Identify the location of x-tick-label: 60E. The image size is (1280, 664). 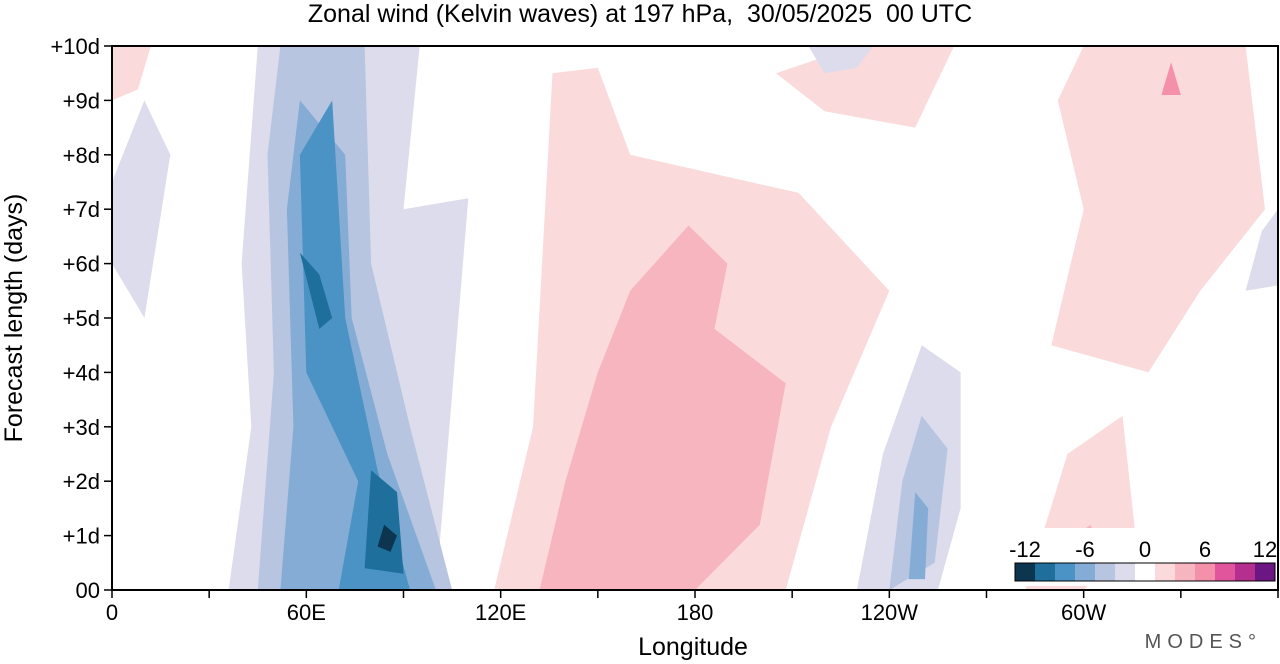
(306, 612).